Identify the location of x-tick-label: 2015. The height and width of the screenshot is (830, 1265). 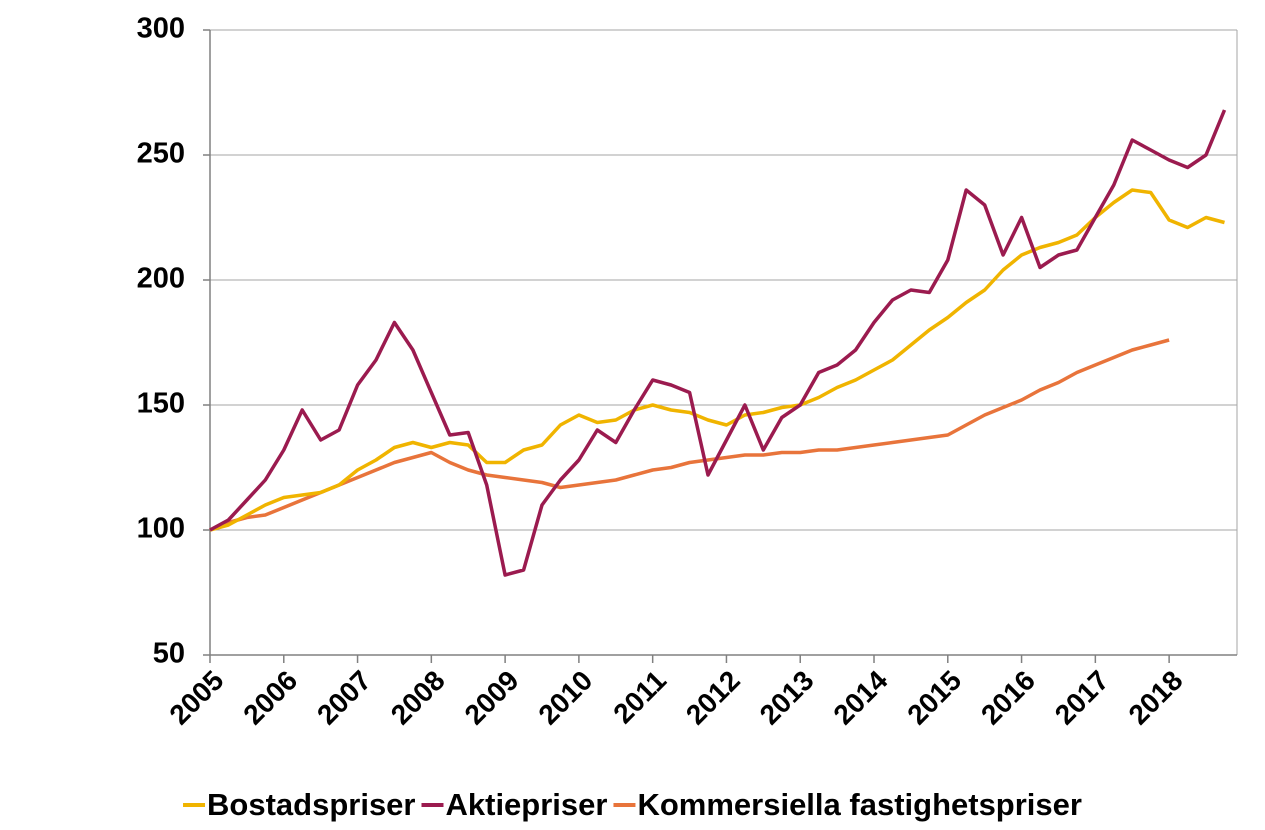
(934, 698).